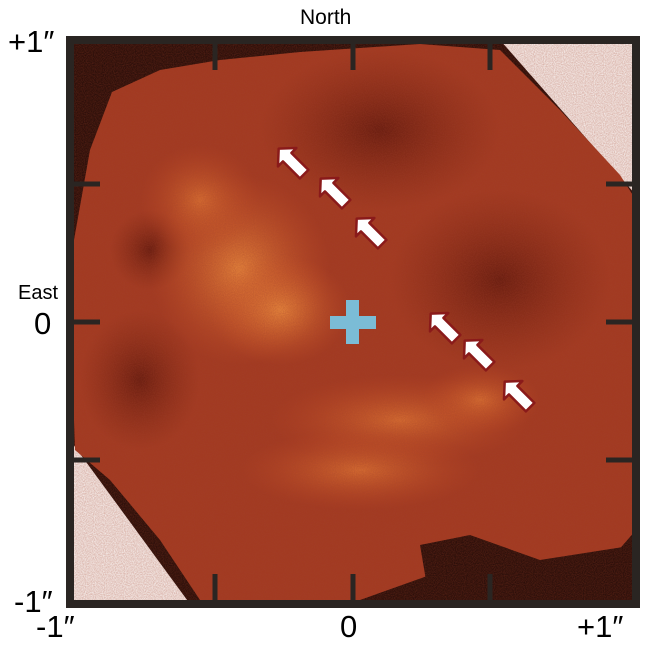 The image size is (662, 645). I want to click on x-tick-center-label: 0, so click(349, 626).